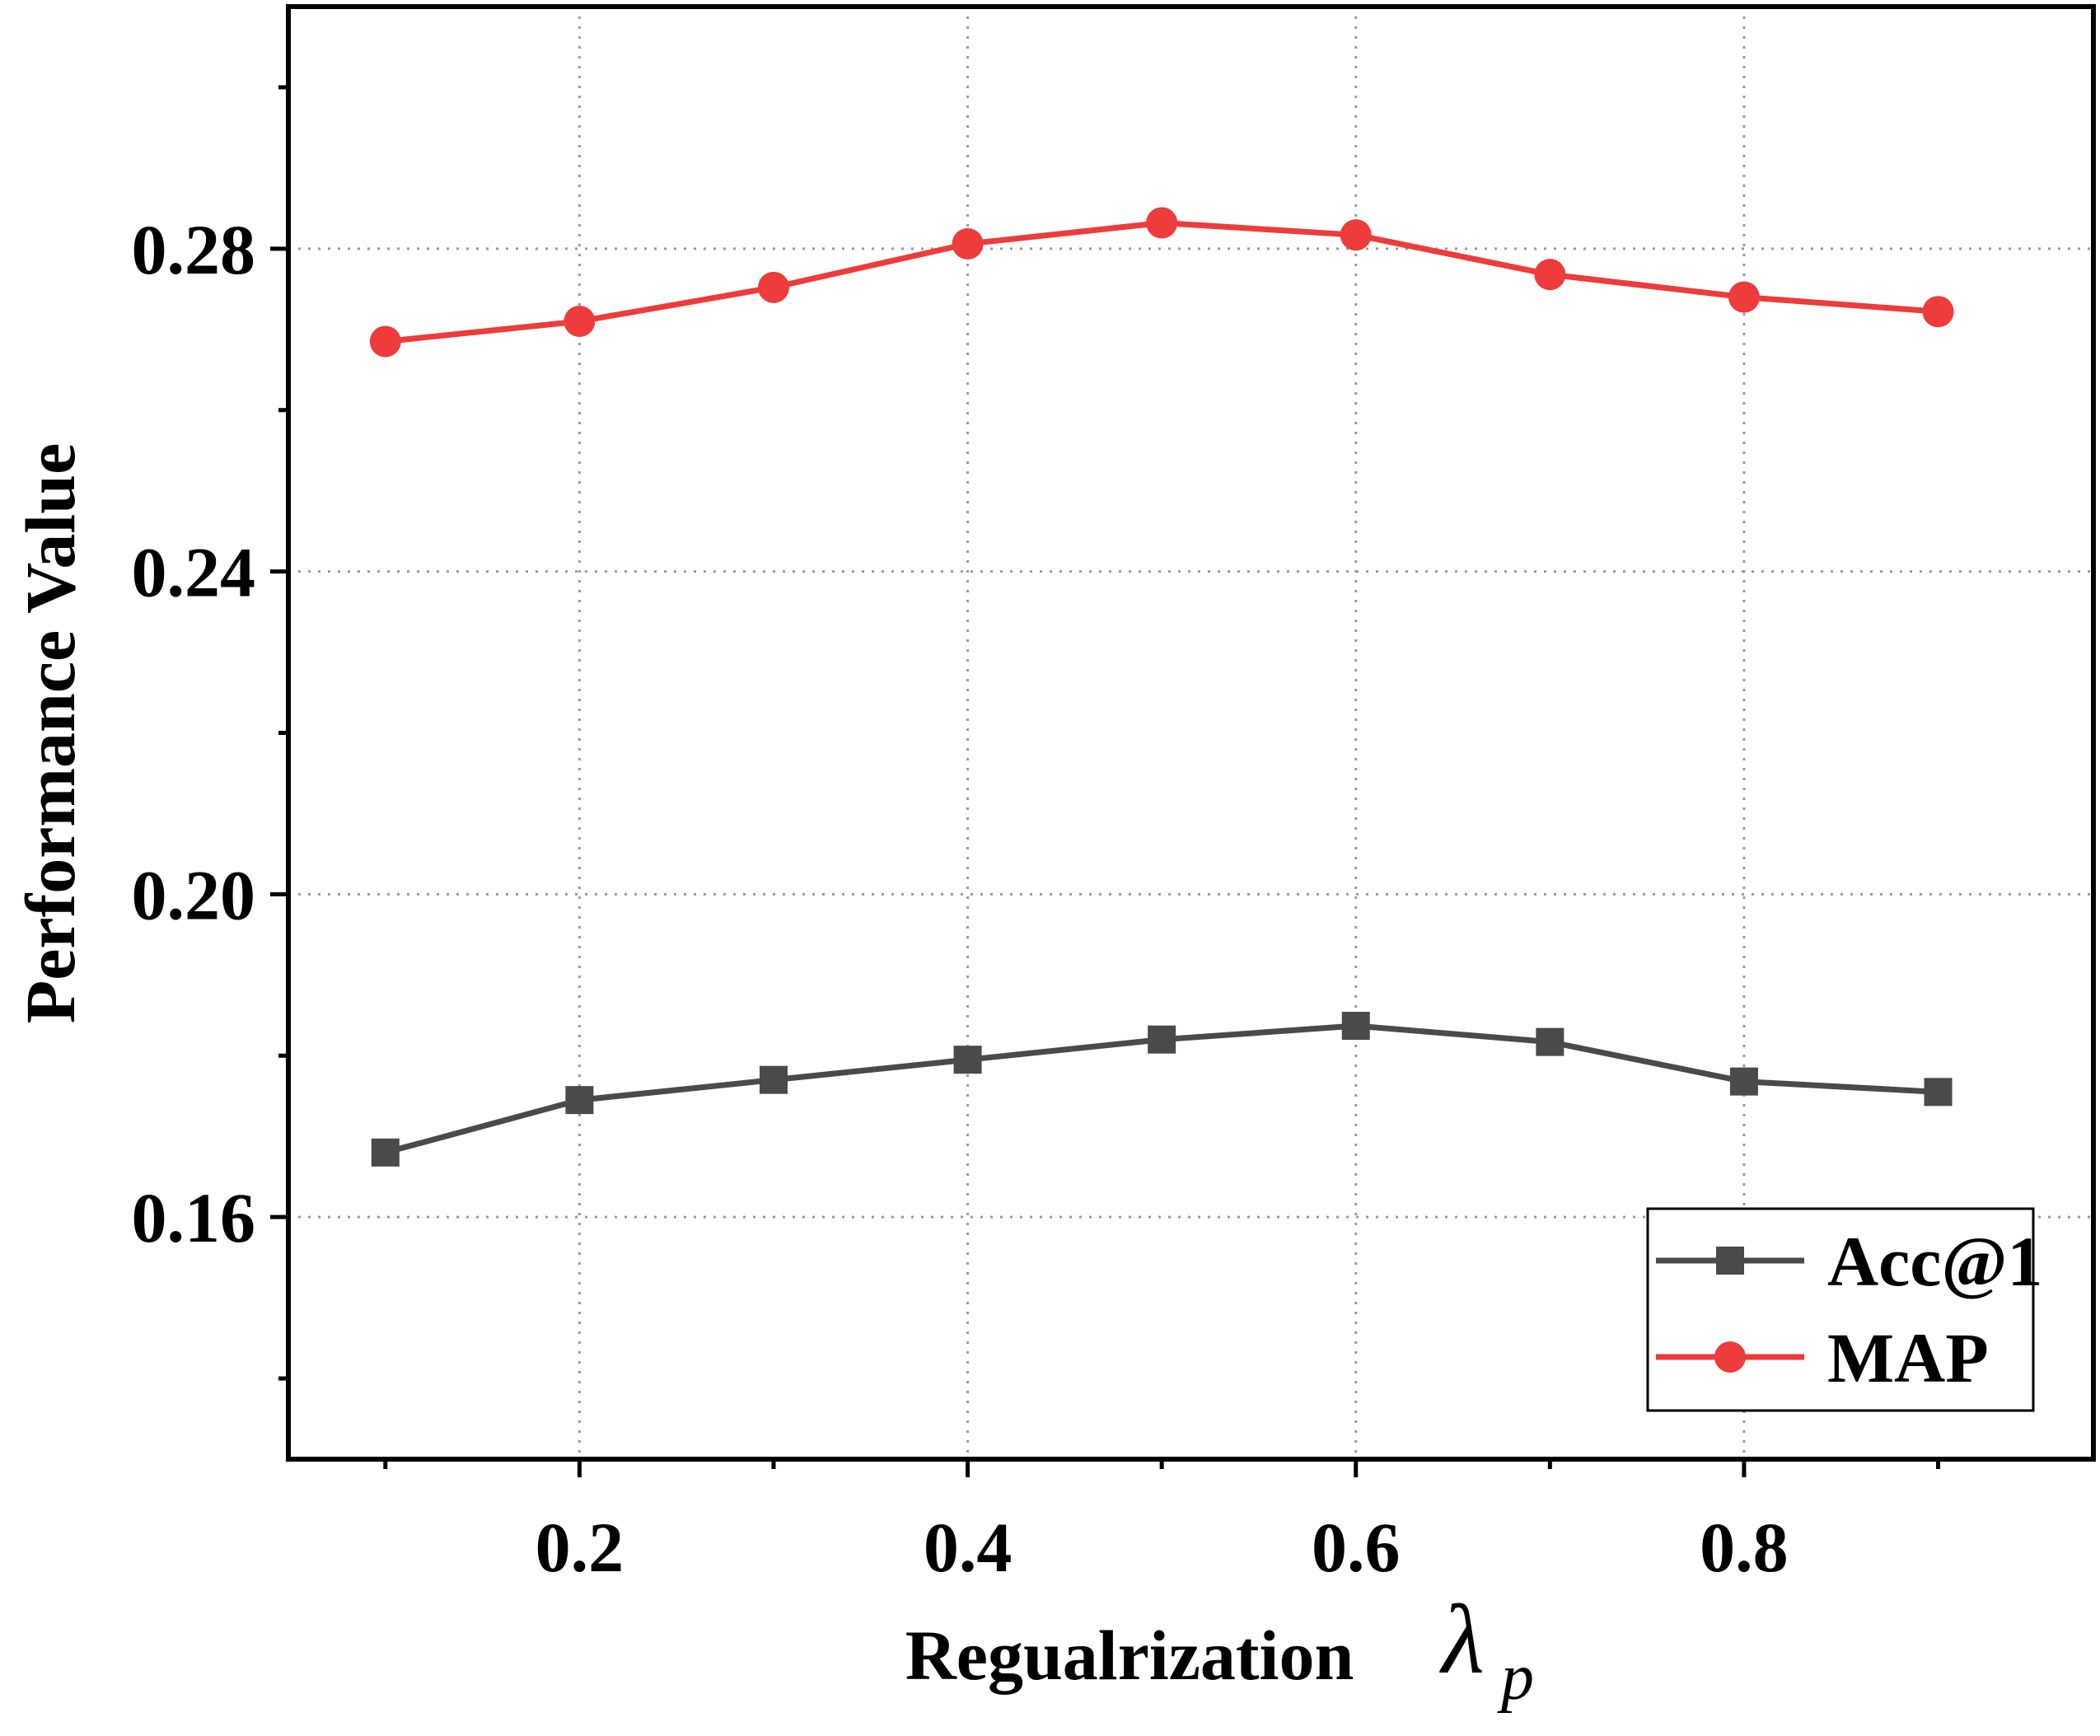 This screenshot has width=2100, height=1736. Describe the element at coordinates (194, 894) in the screenshot. I see `y-tick-label: 0.20` at that location.